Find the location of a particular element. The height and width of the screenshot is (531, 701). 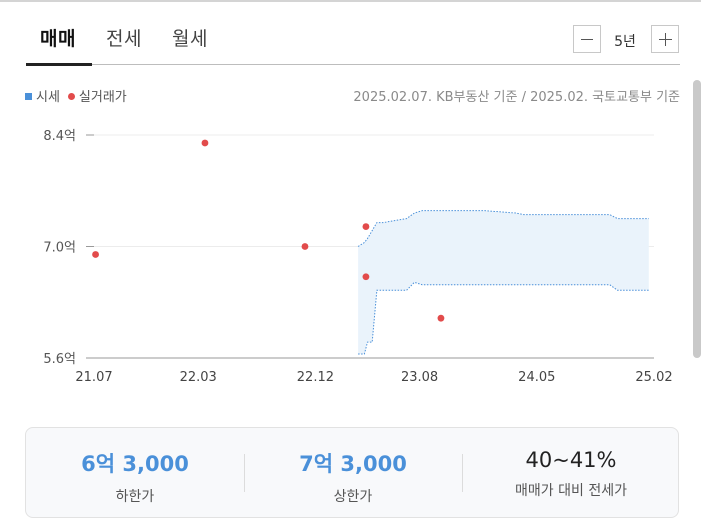

lower-price-value: 6억 3,000 is located at coordinates (135, 464).